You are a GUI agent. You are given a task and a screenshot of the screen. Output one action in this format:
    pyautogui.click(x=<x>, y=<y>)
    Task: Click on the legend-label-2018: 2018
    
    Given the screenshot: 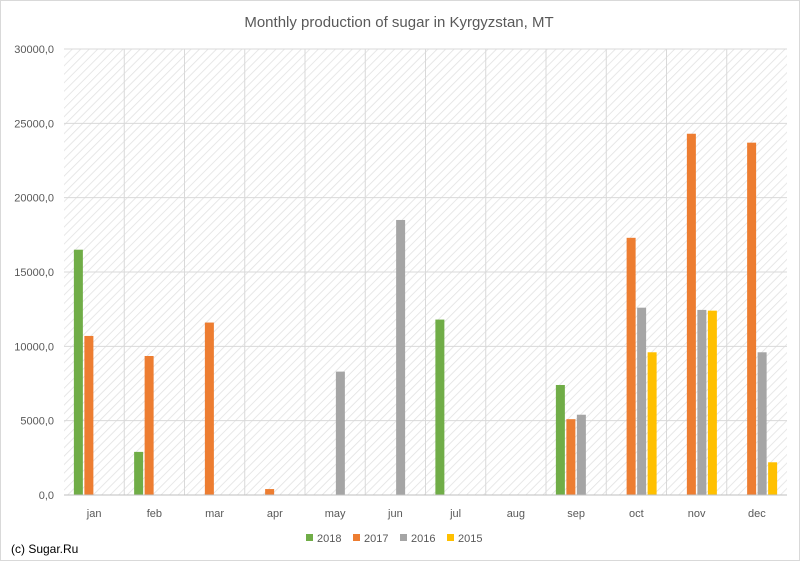 What is the action you would take?
    pyautogui.click(x=329, y=539)
    